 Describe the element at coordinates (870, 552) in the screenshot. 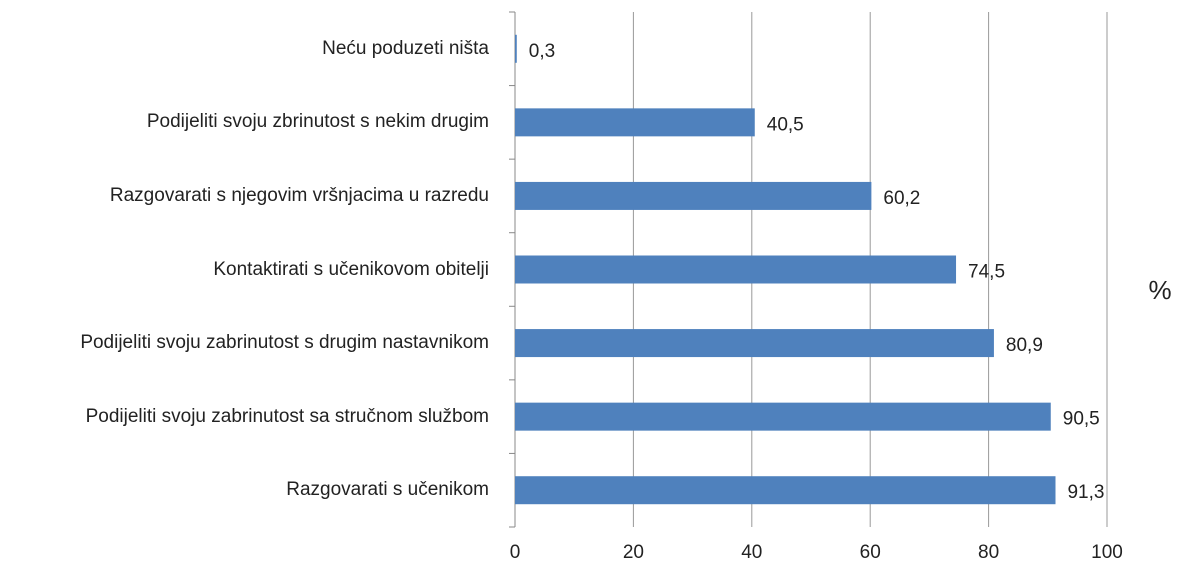

I see `x-tick-label: 60` at that location.